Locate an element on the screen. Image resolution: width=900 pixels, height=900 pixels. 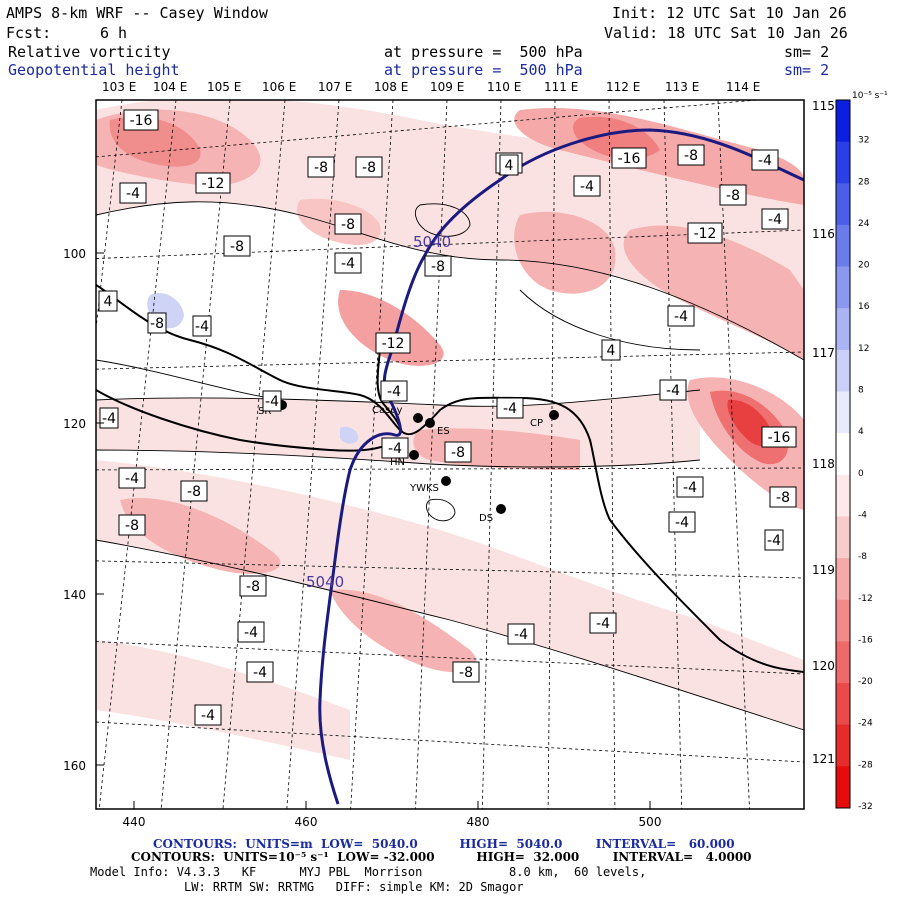
left-tick: 120 is located at coordinates (74, 424).